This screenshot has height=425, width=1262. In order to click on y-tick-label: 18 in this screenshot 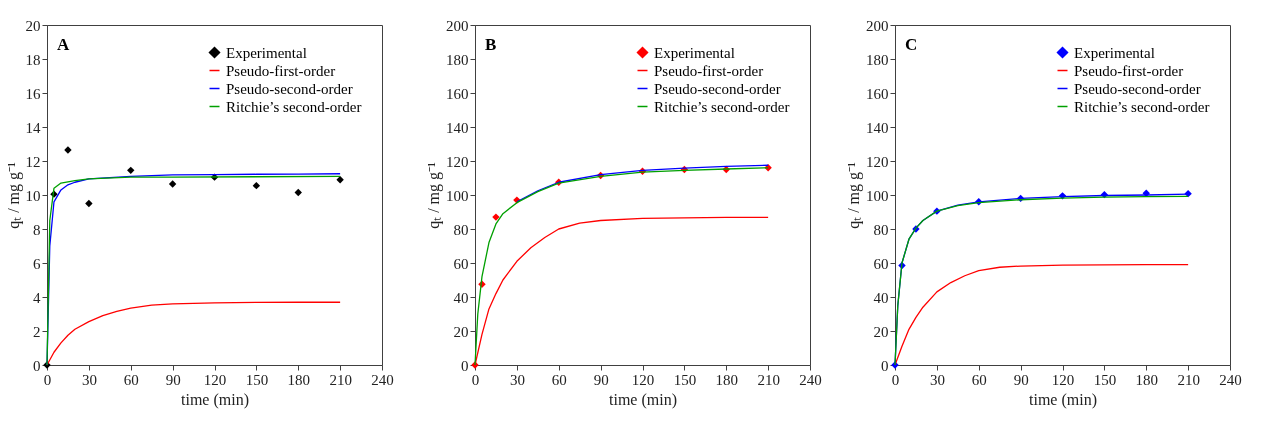, I will do `click(33, 59)`.